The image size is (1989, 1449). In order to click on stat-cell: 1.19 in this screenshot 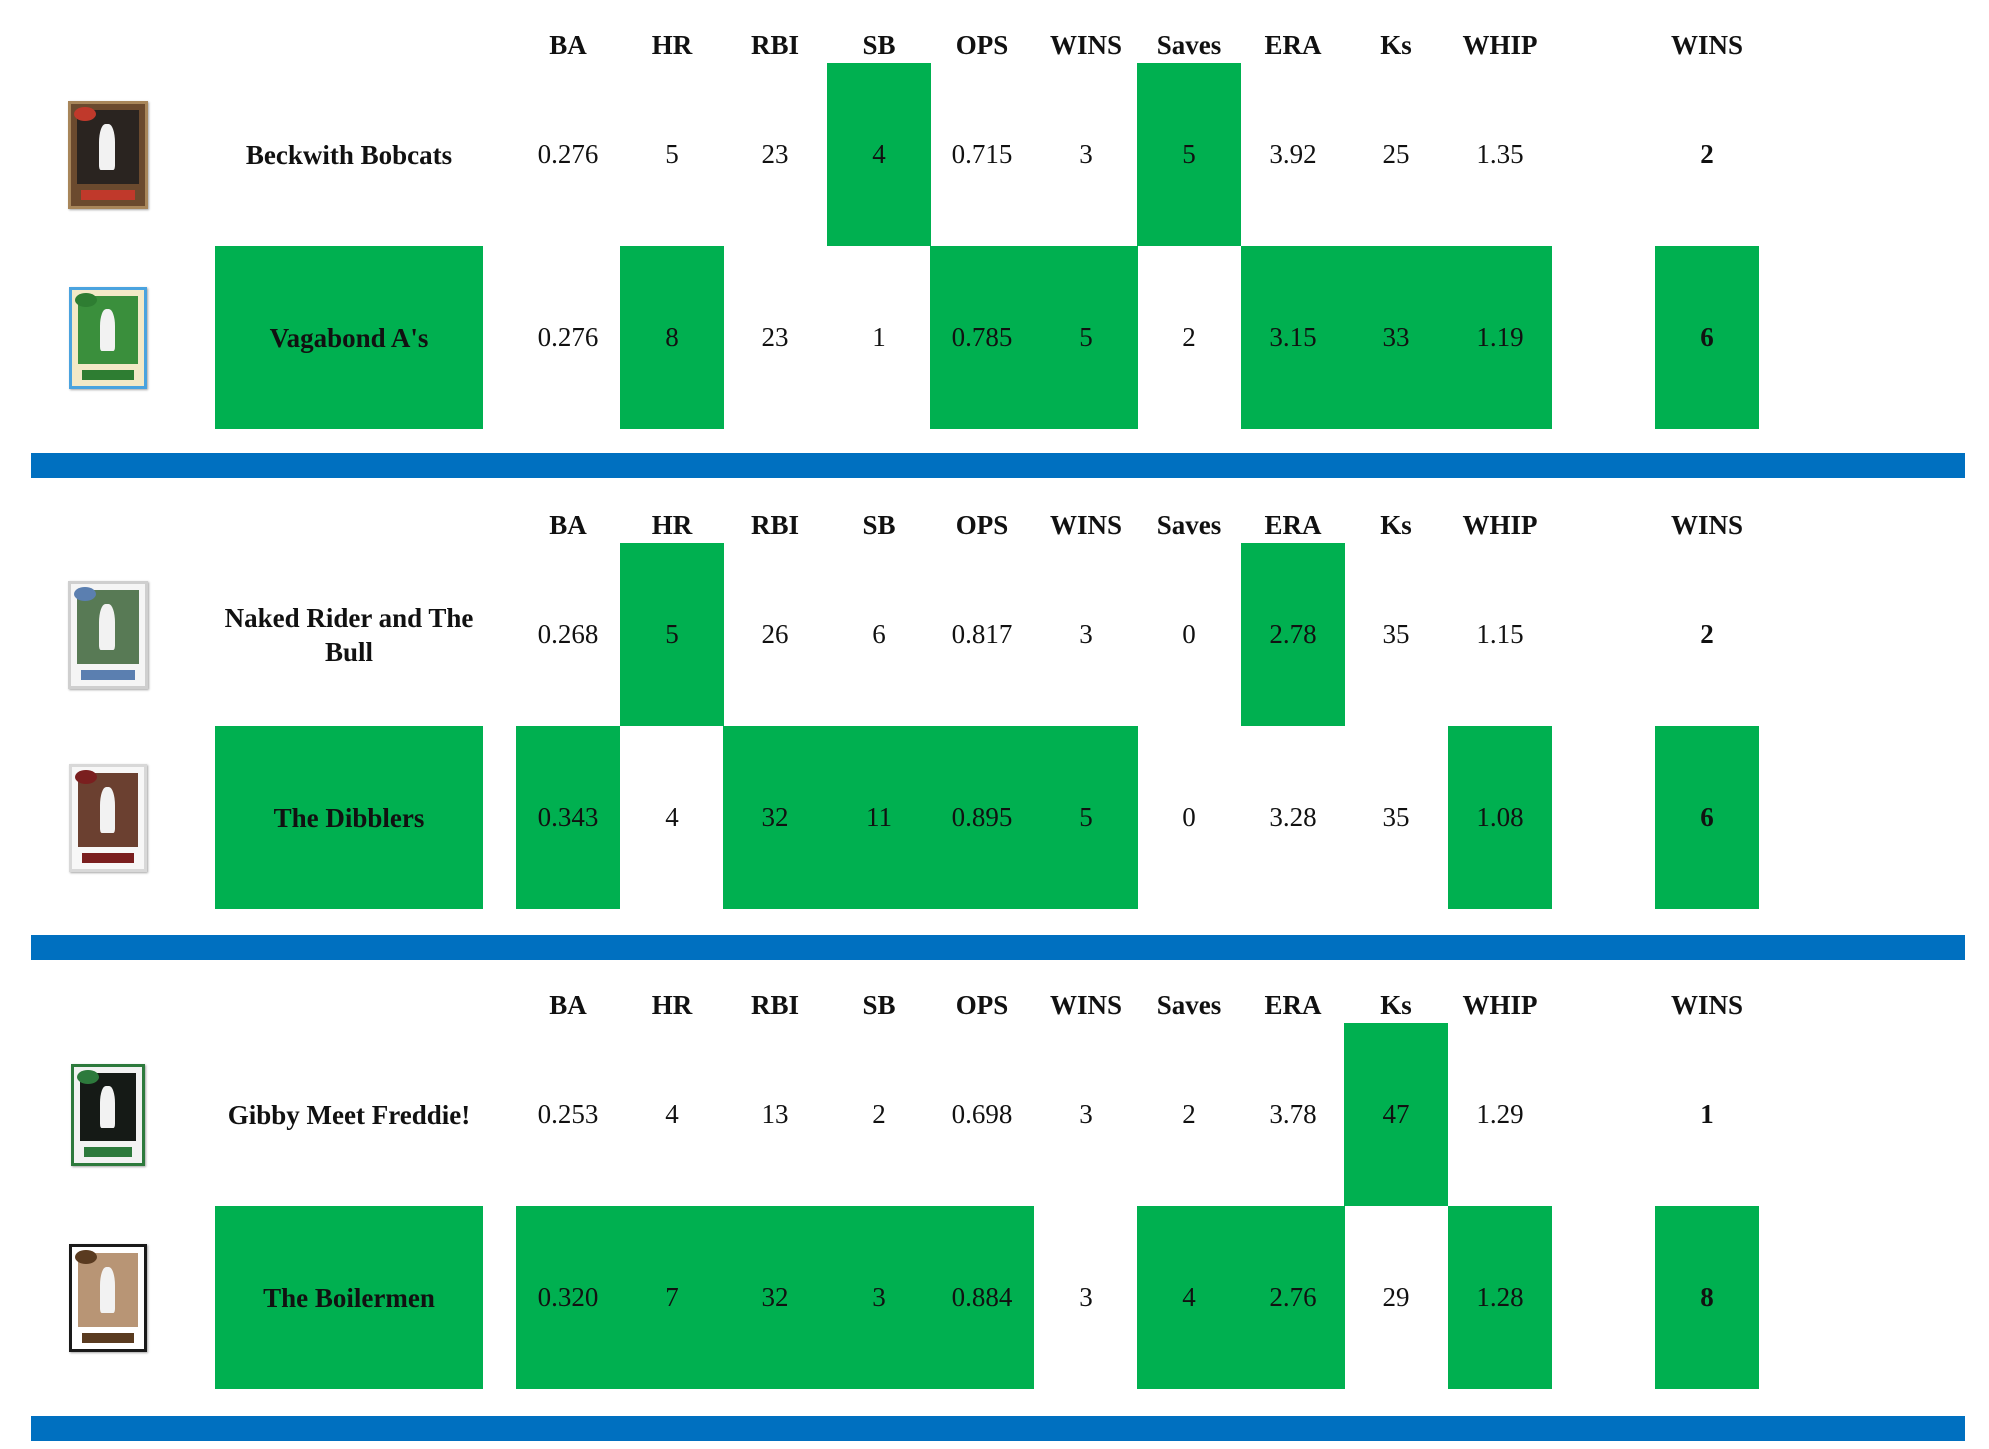, I will do `click(1500, 337)`.